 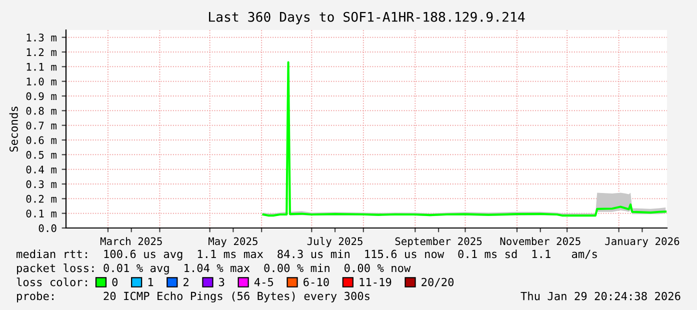 What do you see at coordinates (438, 242) in the screenshot?
I see `x-tick-label: September 2025` at bounding box center [438, 242].